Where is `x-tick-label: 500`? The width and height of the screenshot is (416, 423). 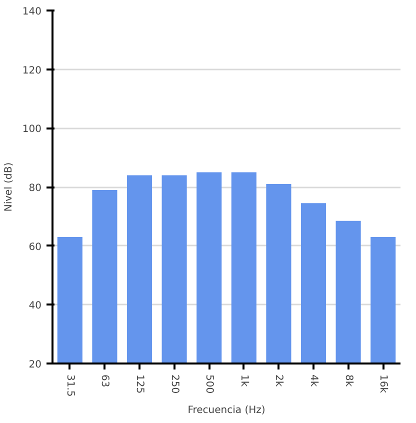
x-tick-label: 500 is located at coordinates (209, 384).